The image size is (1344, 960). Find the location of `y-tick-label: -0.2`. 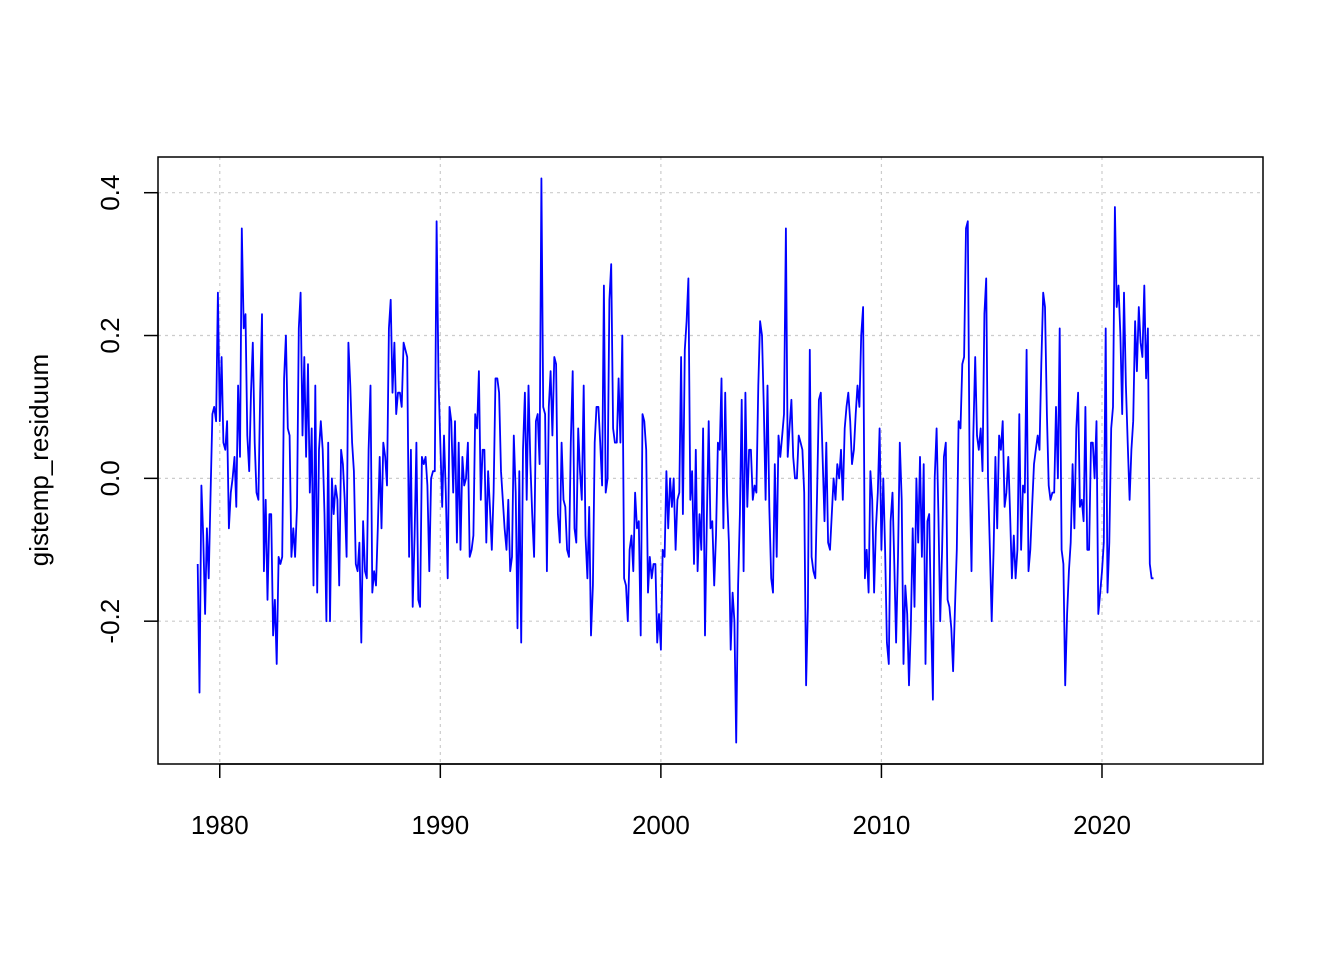

y-tick-label: -0.2 is located at coordinates (110, 621).